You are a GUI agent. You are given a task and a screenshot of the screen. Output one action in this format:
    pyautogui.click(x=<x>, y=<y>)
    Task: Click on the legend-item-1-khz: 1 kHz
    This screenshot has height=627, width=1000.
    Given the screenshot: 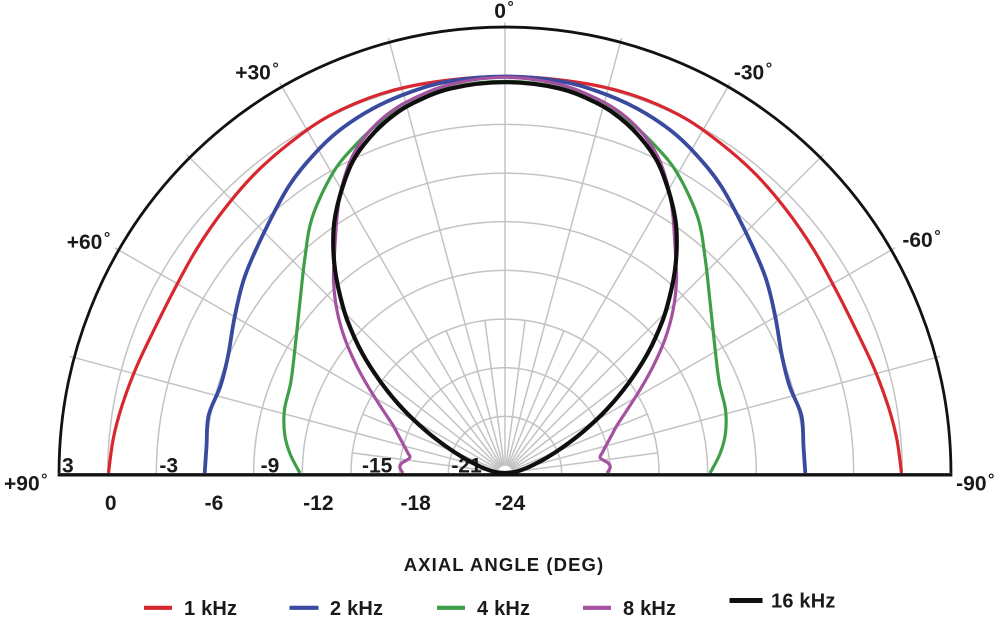 What is the action you would take?
    pyautogui.click(x=190, y=609)
    